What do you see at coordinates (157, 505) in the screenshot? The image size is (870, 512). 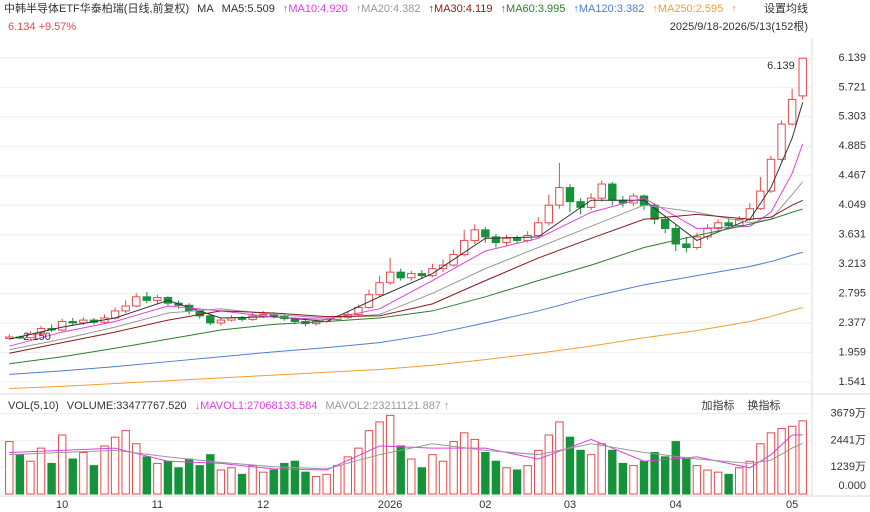 I see `x-tick-label: 11` at bounding box center [157, 505].